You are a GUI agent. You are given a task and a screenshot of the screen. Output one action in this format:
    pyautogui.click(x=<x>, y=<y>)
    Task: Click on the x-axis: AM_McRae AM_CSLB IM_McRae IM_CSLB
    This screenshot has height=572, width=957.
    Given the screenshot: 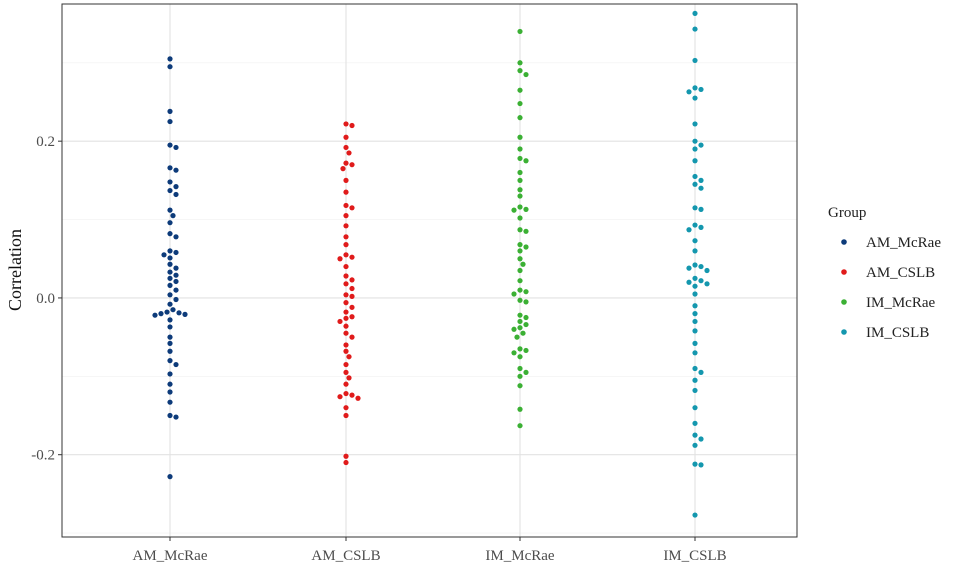 What is the action you would take?
    pyautogui.click(x=430, y=550)
    